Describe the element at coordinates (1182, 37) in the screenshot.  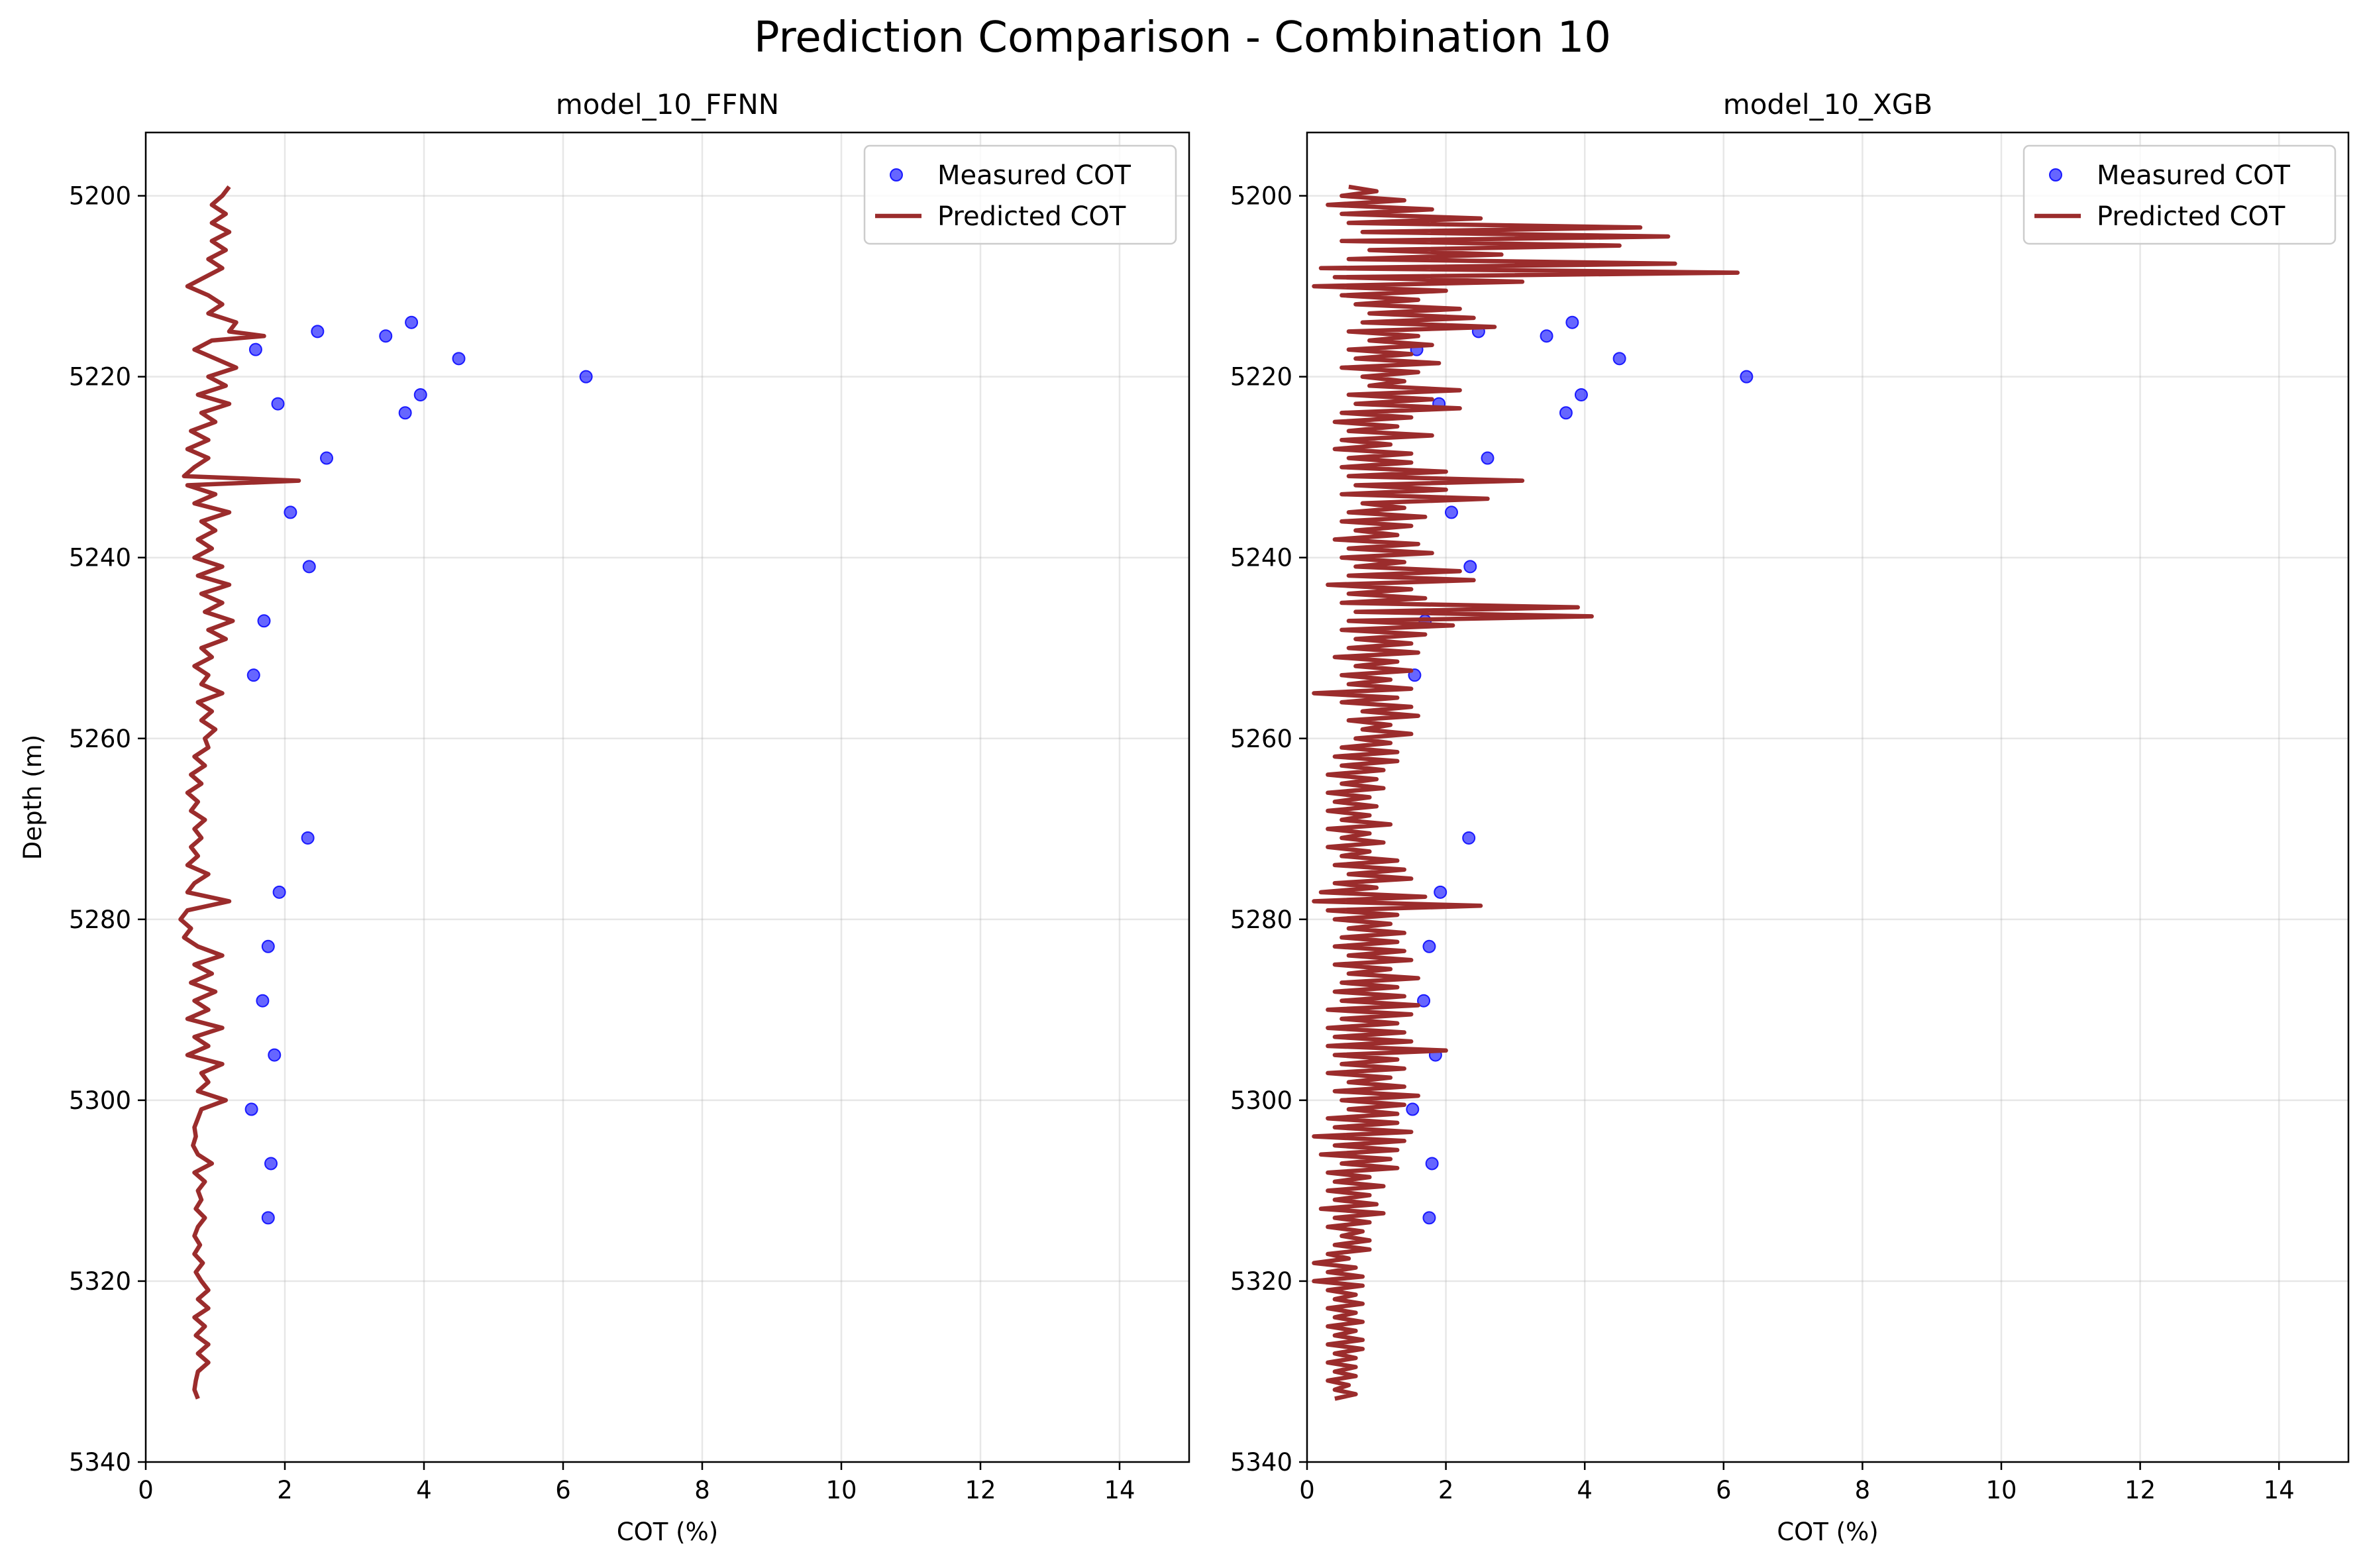
I see `figure-title: Prediction Comparison - Combination 10` at that location.